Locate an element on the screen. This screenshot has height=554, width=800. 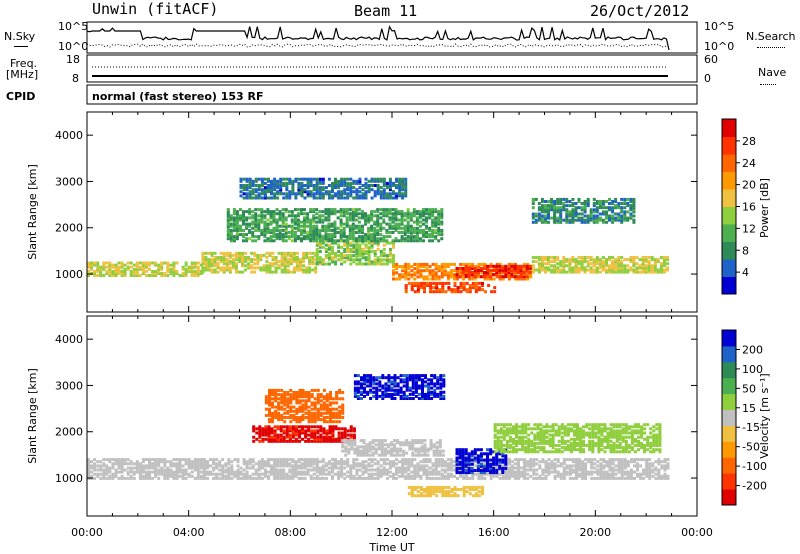
station-title: Unwin (fitACF) is located at coordinates (155, 9).